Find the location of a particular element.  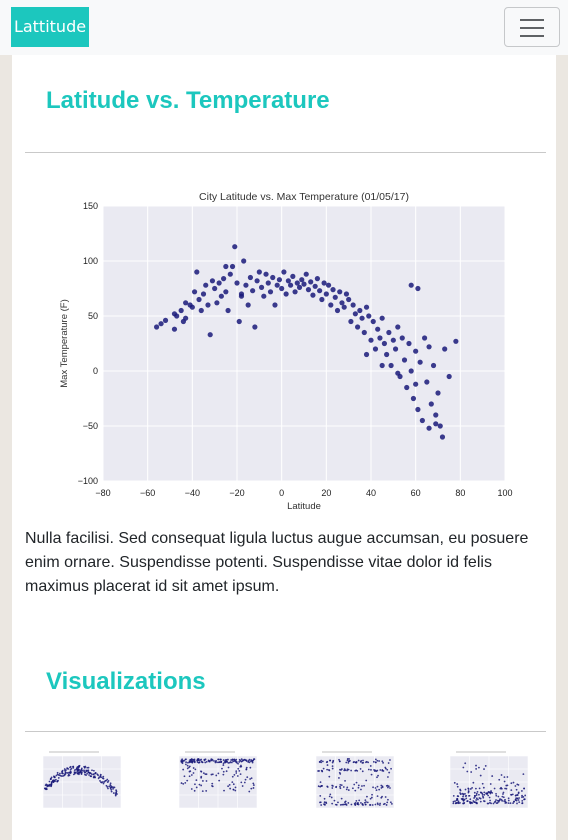

thumbnail-cloudiness is located at coordinates (350, 783).